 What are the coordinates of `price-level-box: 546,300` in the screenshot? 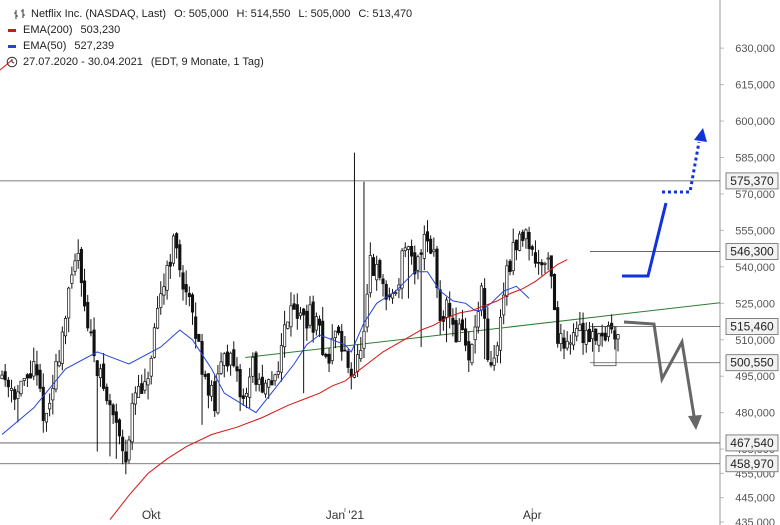 It's located at (752, 251).